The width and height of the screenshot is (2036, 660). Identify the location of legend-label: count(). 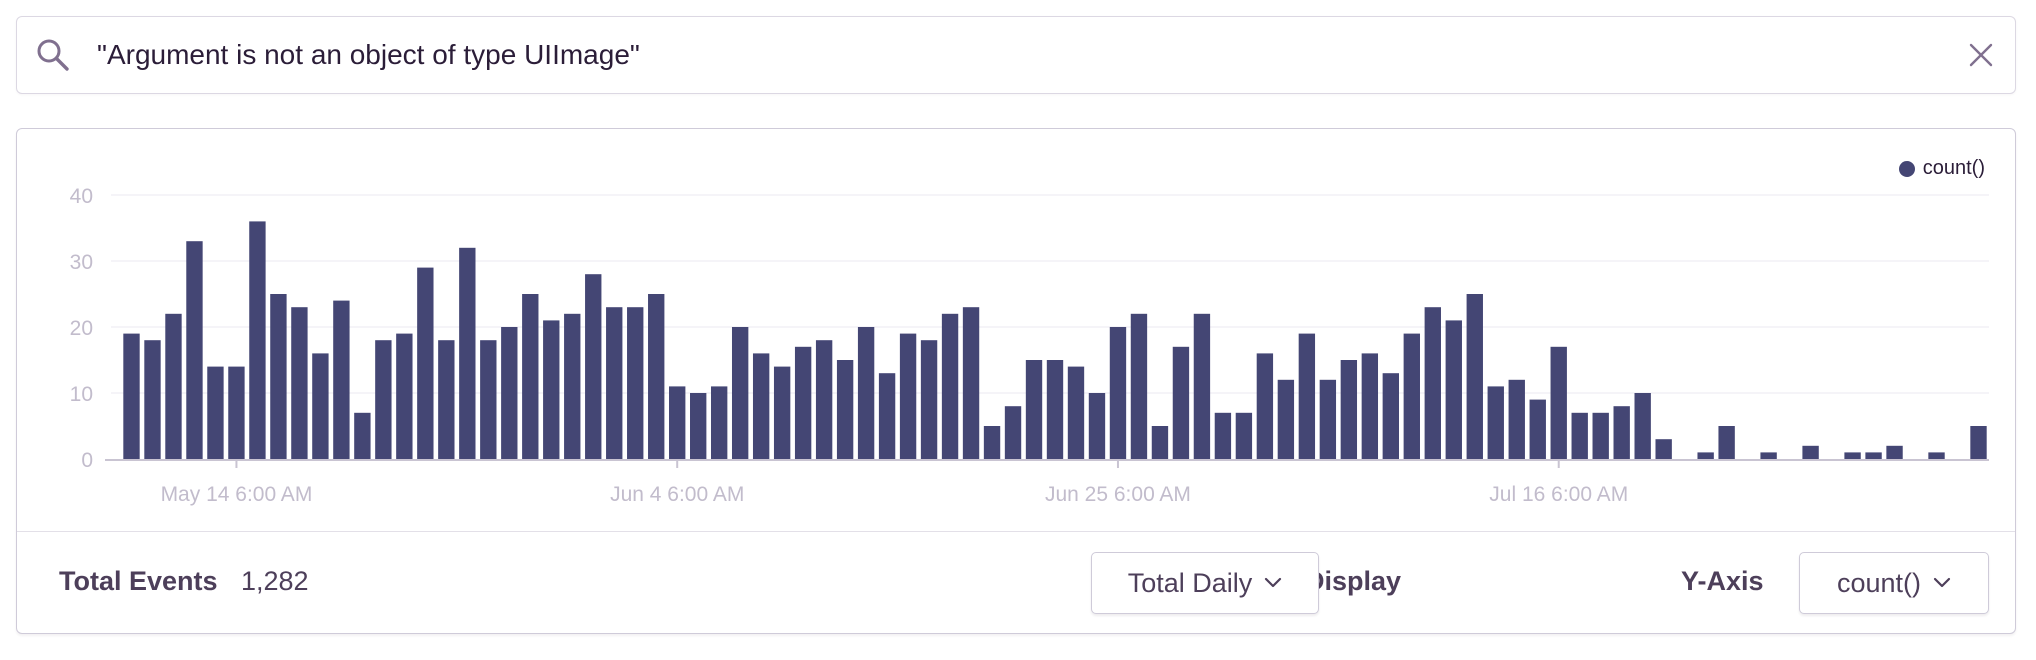
(1953, 168).